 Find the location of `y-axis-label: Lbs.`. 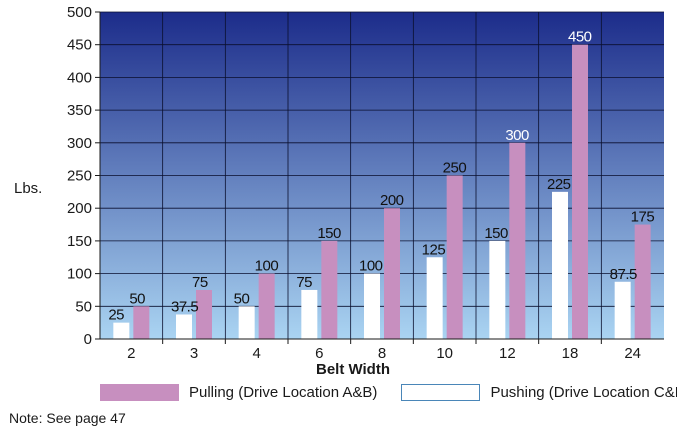

y-axis-label: Lbs. is located at coordinates (28, 188).